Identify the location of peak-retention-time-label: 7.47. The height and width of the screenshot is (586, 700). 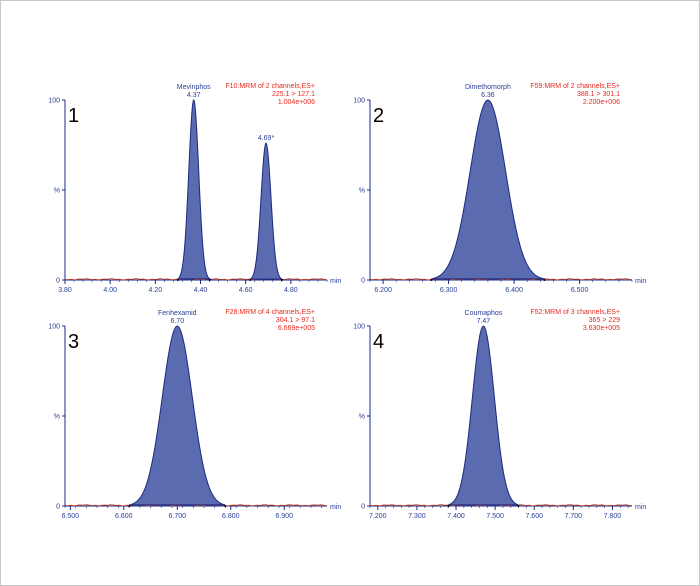
(484, 321).